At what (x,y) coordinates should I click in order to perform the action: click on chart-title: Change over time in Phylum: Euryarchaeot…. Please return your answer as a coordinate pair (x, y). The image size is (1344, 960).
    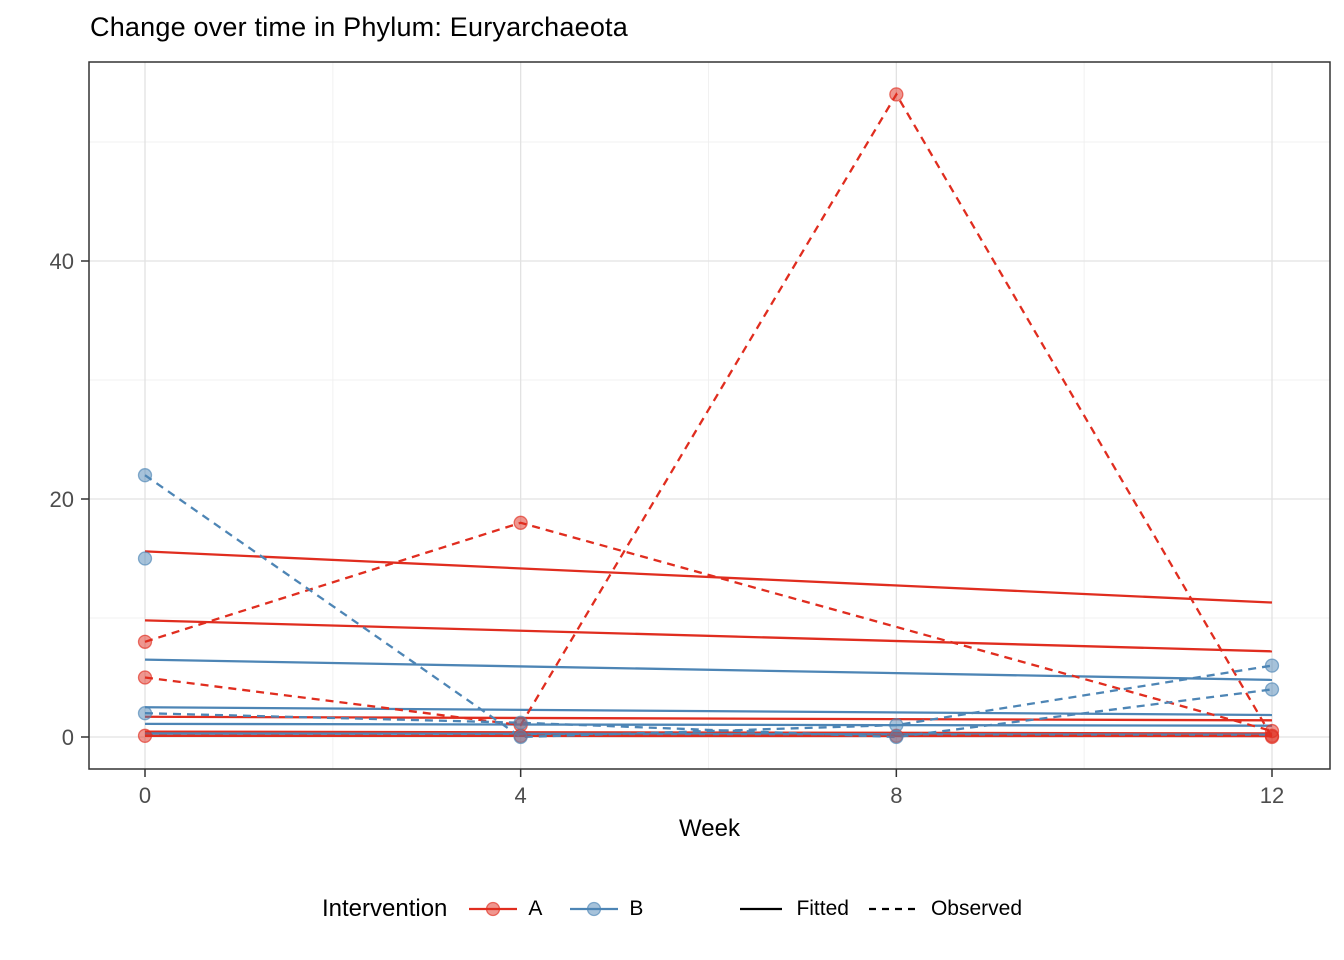
    Looking at the image, I should click on (359, 27).